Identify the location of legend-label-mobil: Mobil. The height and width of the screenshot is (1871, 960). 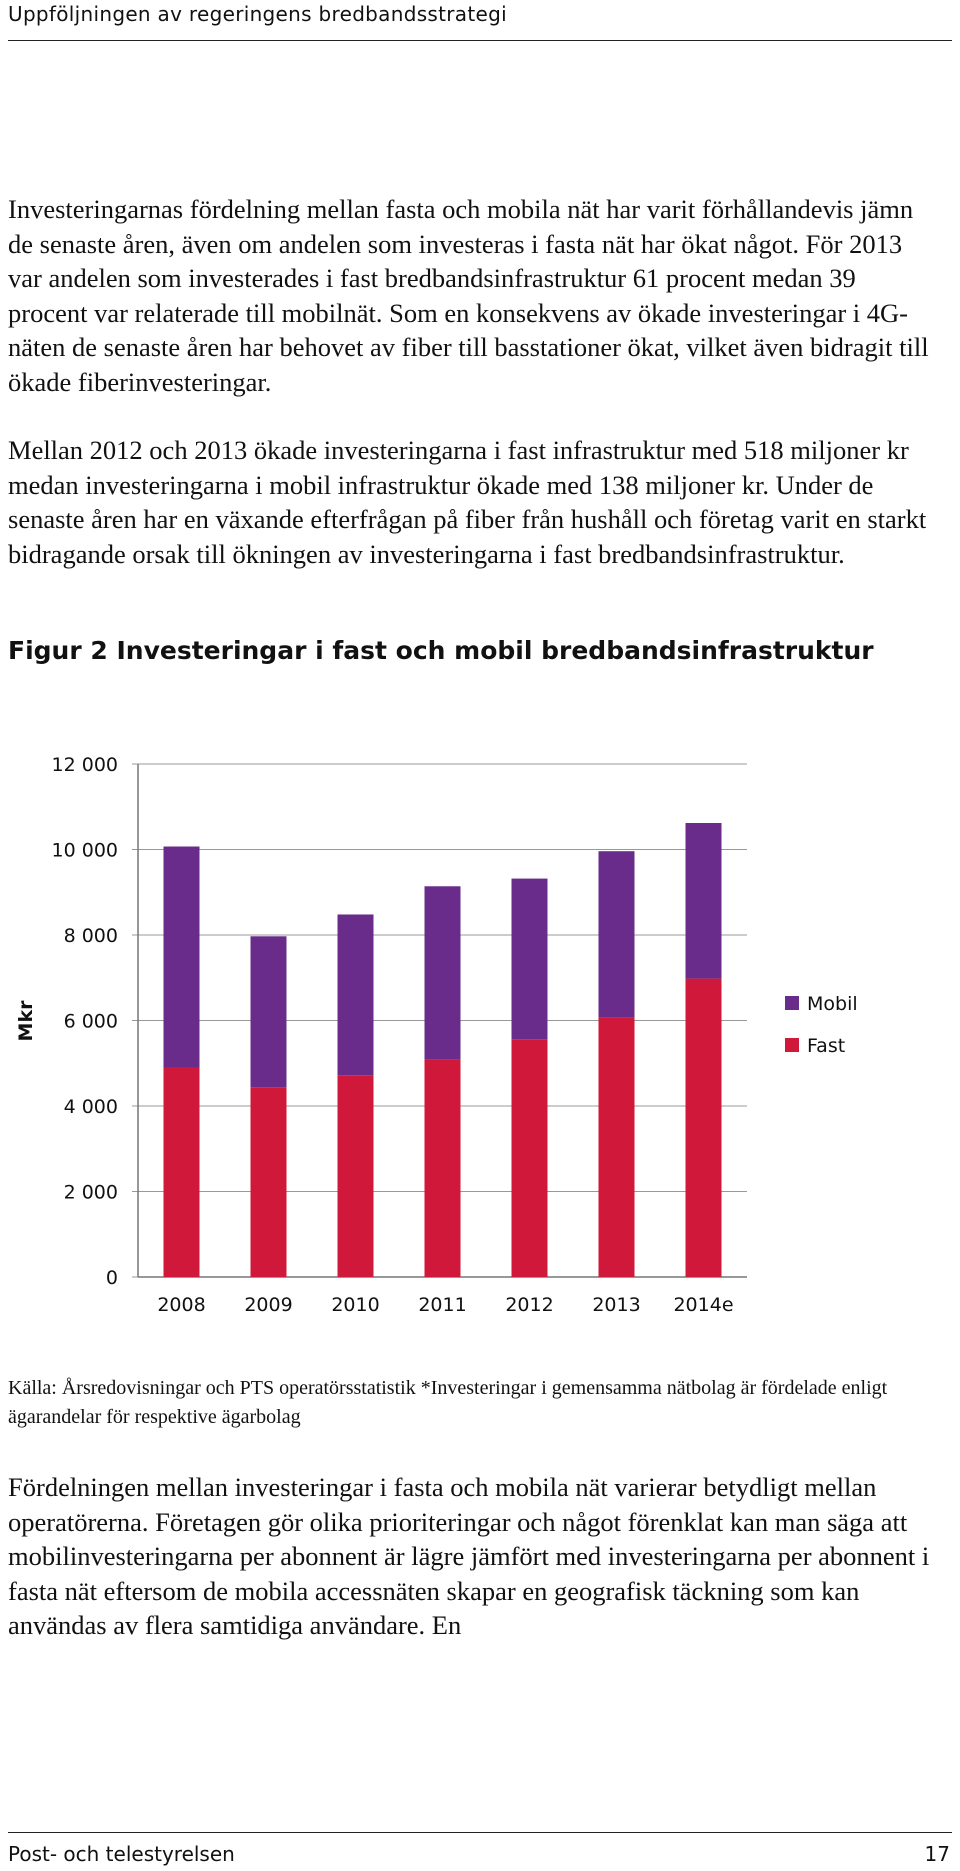
(832, 1004).